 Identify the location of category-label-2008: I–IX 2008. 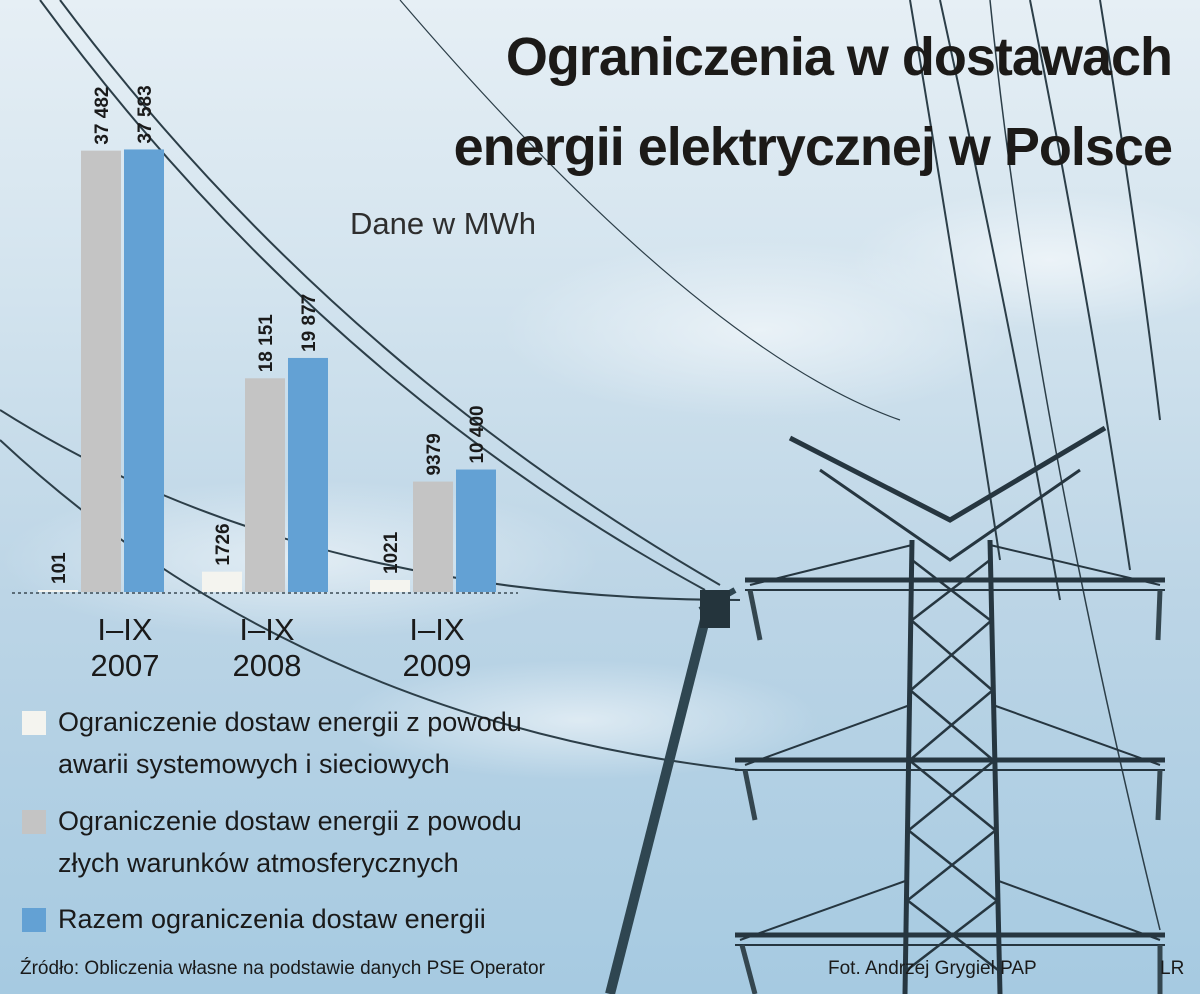
(267, 648).